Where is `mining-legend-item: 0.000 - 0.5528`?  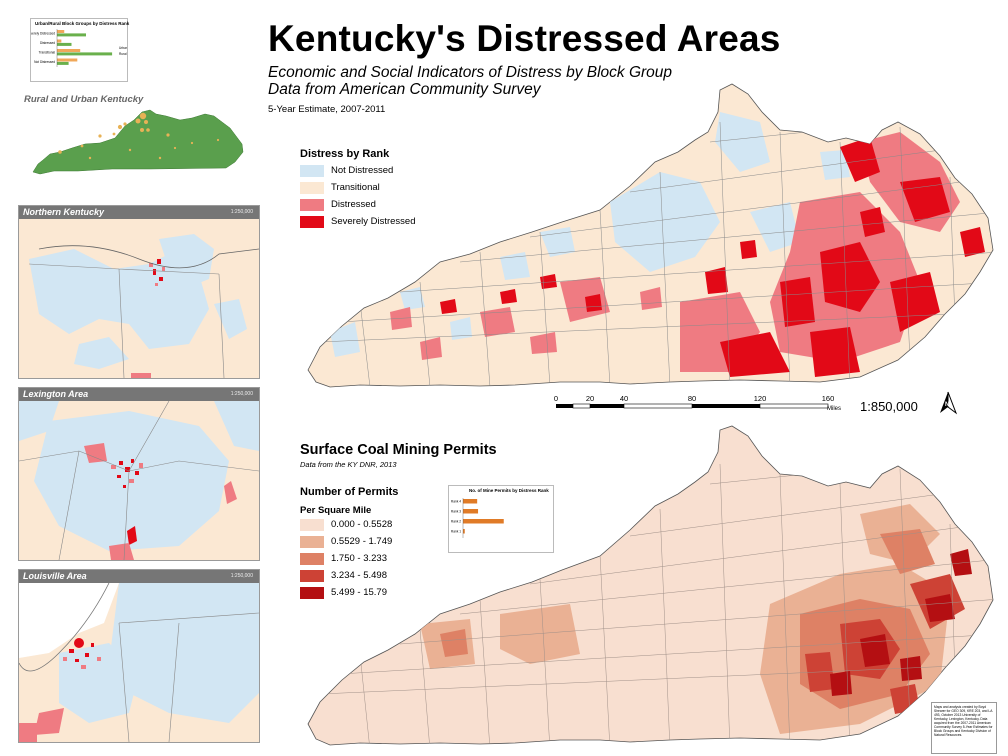 mining-legend-item: 0.000 - 0.5528 is located at coordinates (346, 524).